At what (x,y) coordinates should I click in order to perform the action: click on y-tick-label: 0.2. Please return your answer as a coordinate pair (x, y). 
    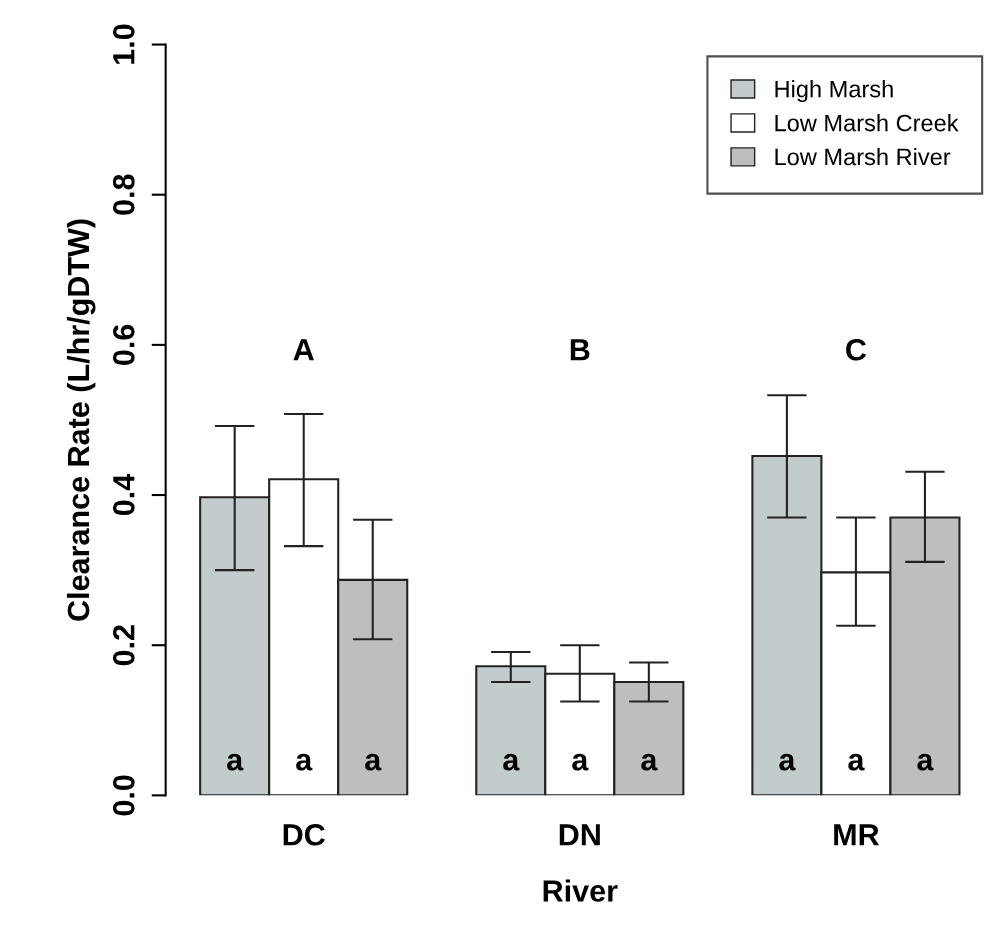
    Looking at the image, I should click on (123, 645).